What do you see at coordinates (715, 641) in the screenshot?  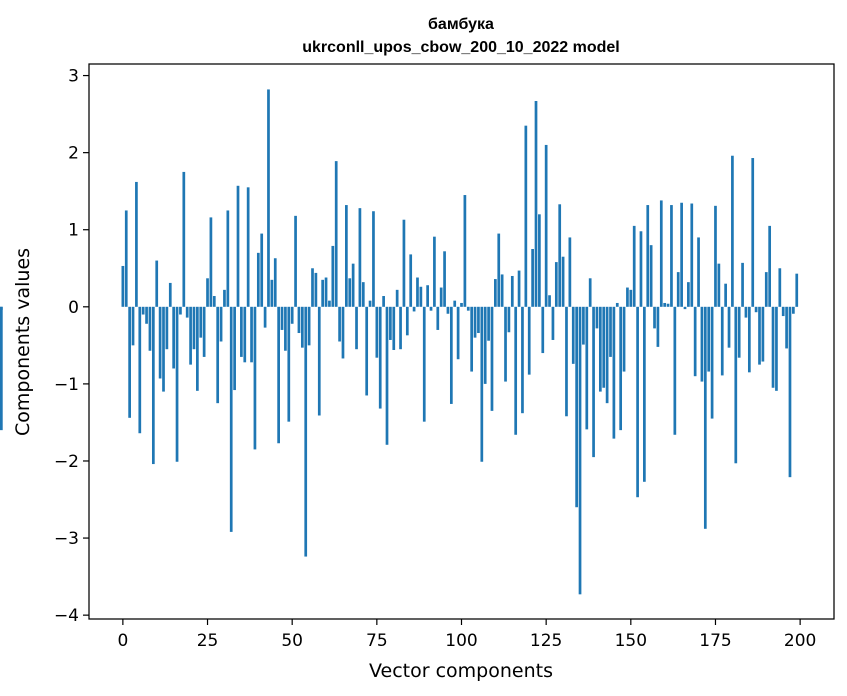 I see `x-tick-label: 175` at bounding box center [715, 641].